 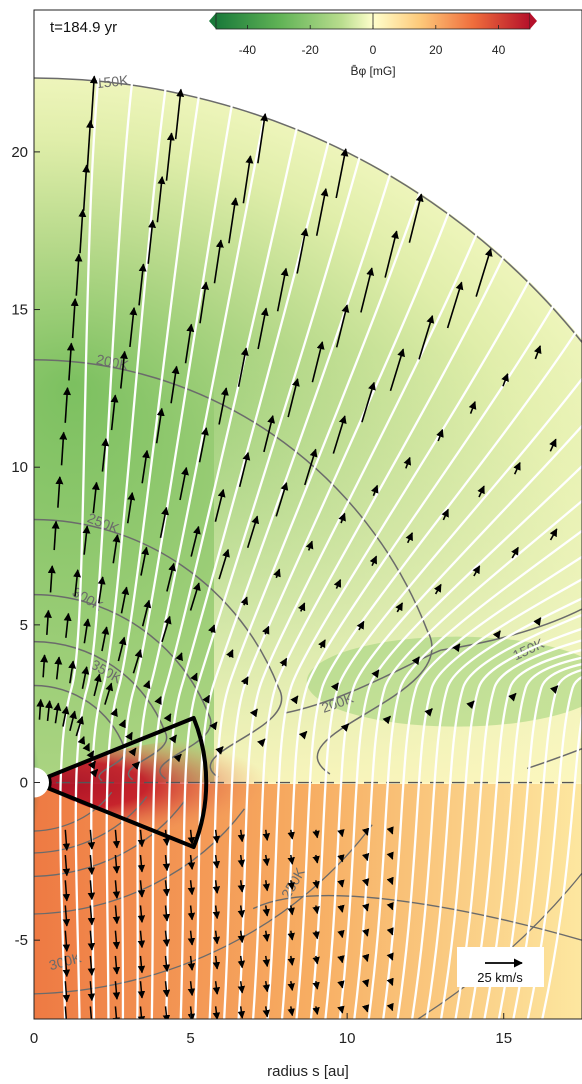 What do you see at coordinates (190, 1038) in the screenshot?
I see `x-tick-label: 5` at bounding box center [190, 1038].